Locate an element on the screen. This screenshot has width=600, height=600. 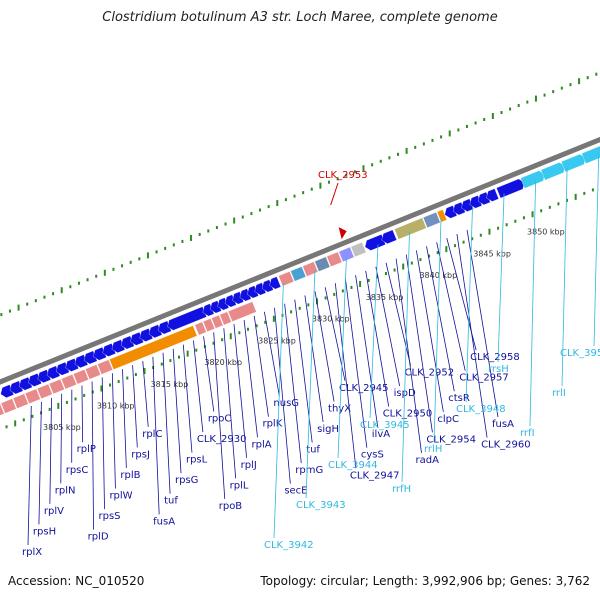
gene-label: nusG is located at coordinates (286, 403).